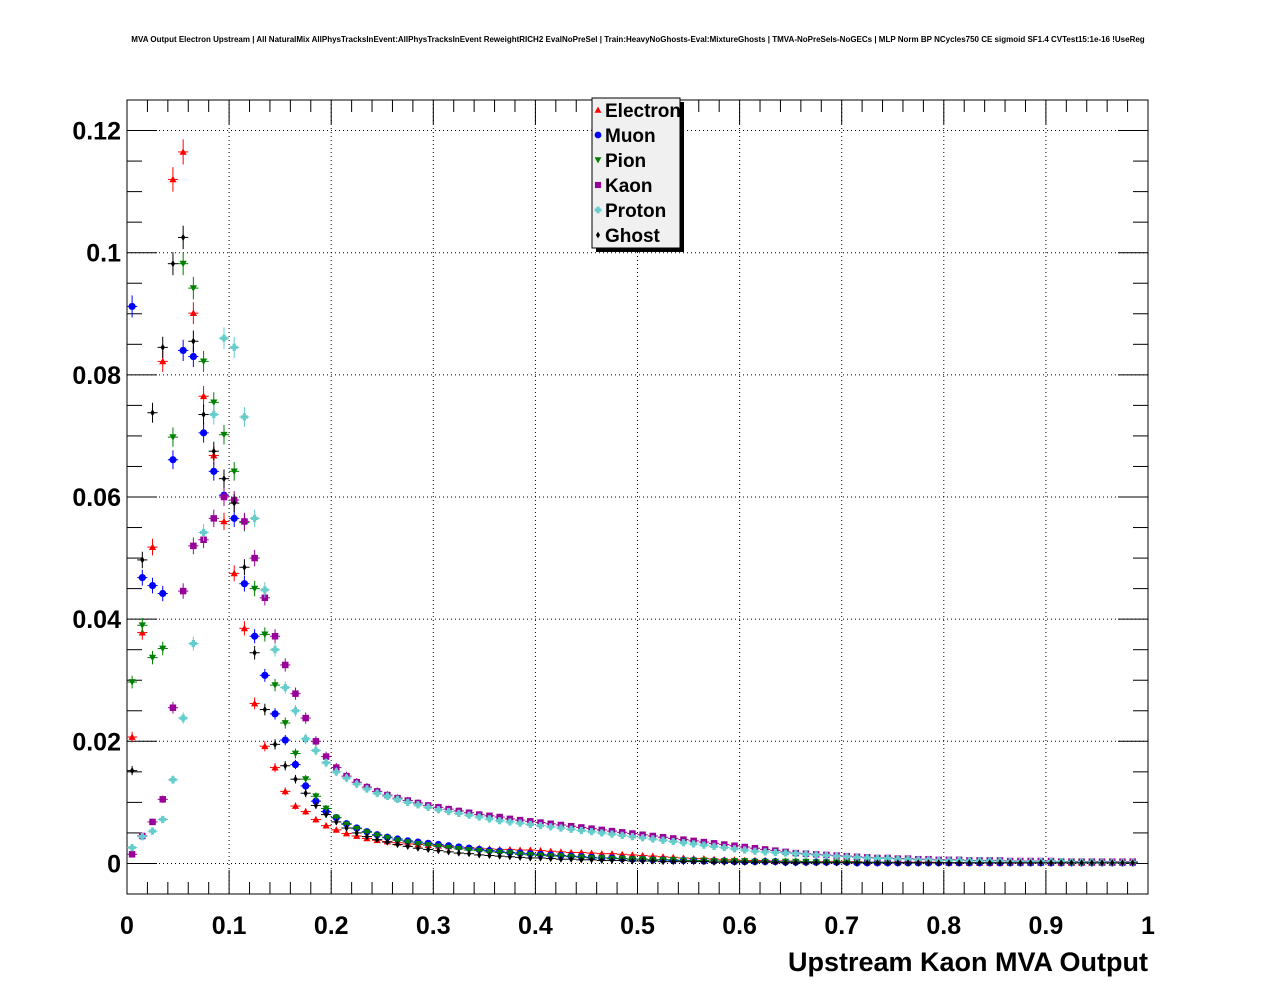  Describe the element at coordinates (331, 926) in the screenshot. I see `x-tick-label: 0.2` at that location.